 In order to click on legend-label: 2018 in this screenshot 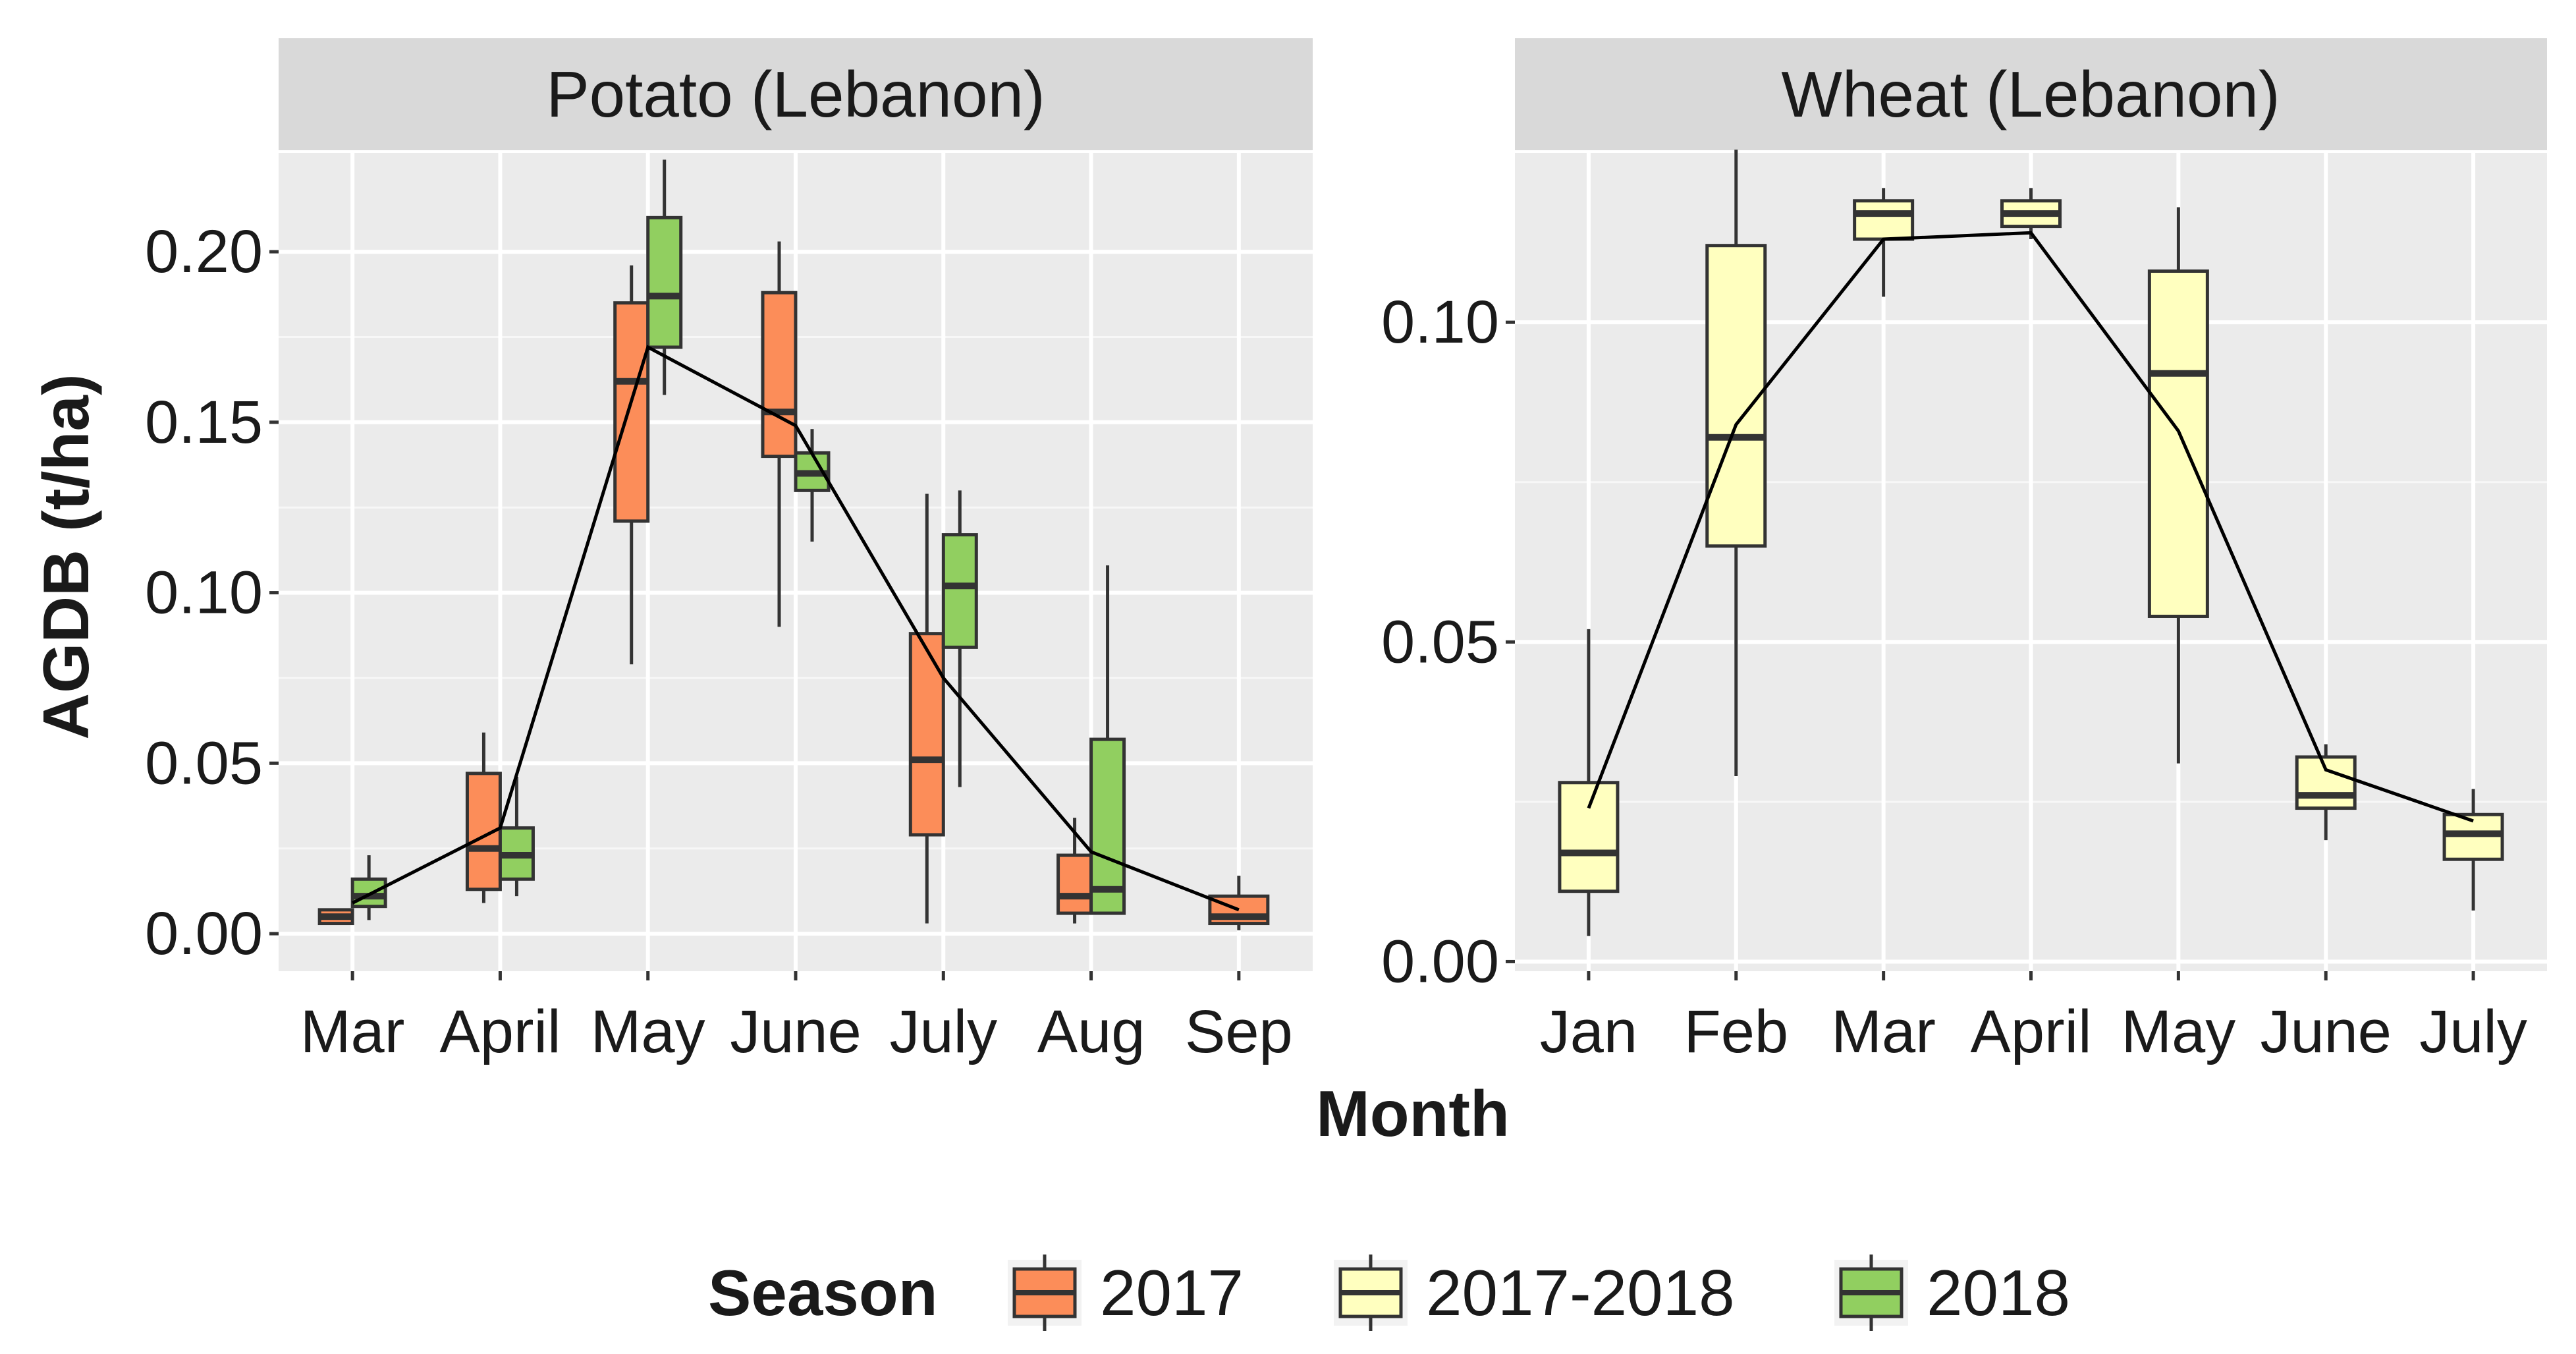, I will do `click(1998, 1292)`.